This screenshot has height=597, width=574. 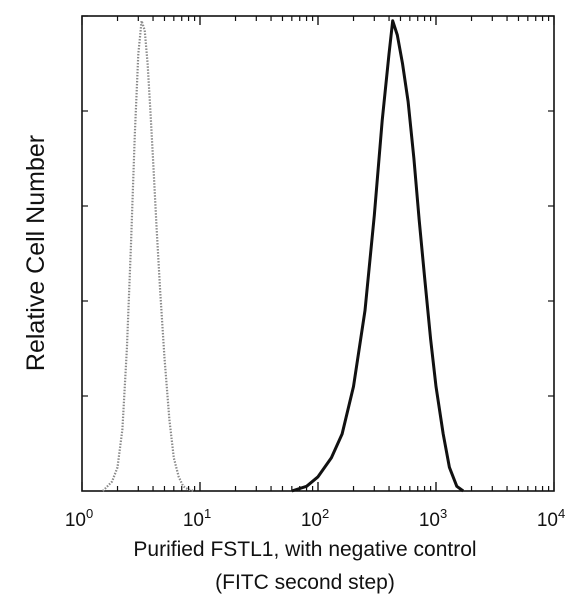 I want to click on x-tick-label: 10³, so click(x=433, y=518).